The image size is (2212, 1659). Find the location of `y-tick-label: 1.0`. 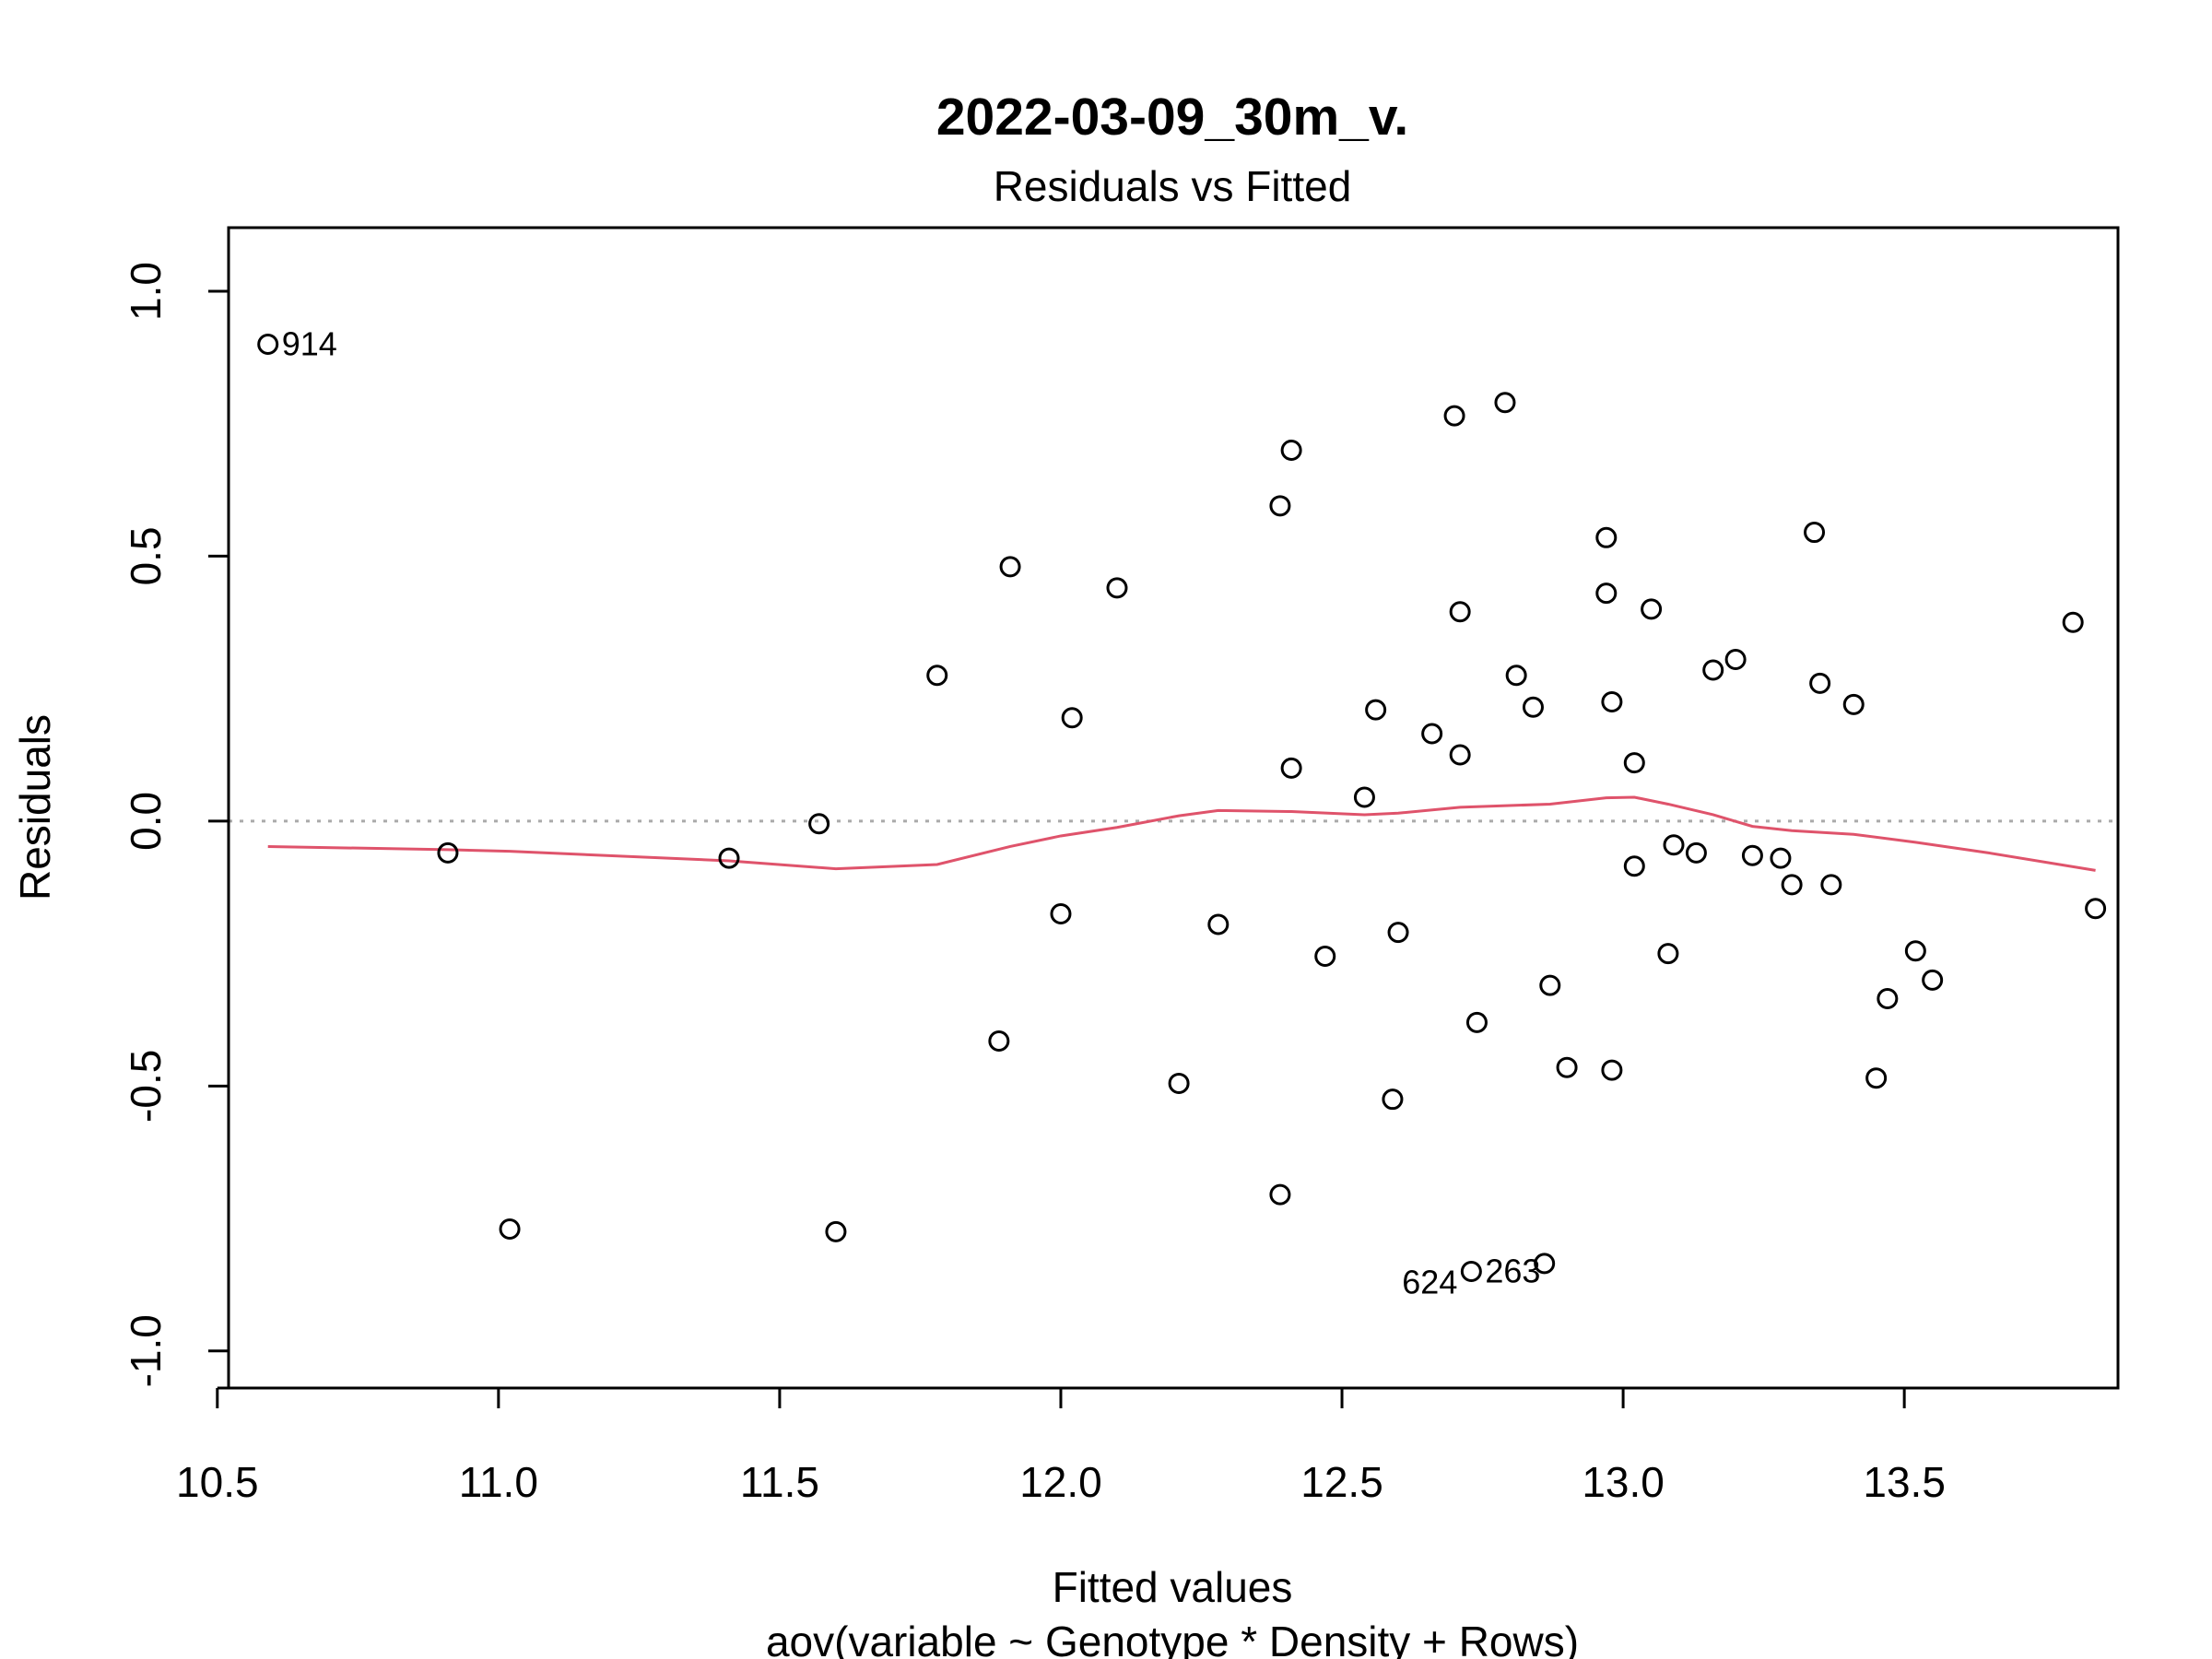

y-tick-label: 1.0 is located at coordinates (146, 291).